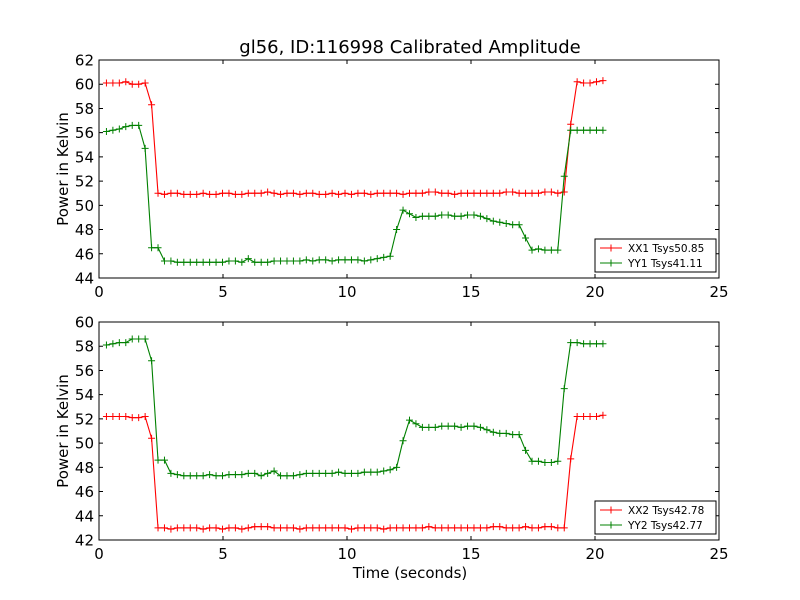 The width and height of the screenshot is (800, 600). Describe the element at coordinates (651, 526) in the screenshot. I see `legend-item: YY2 Tsys42.77` at that location.